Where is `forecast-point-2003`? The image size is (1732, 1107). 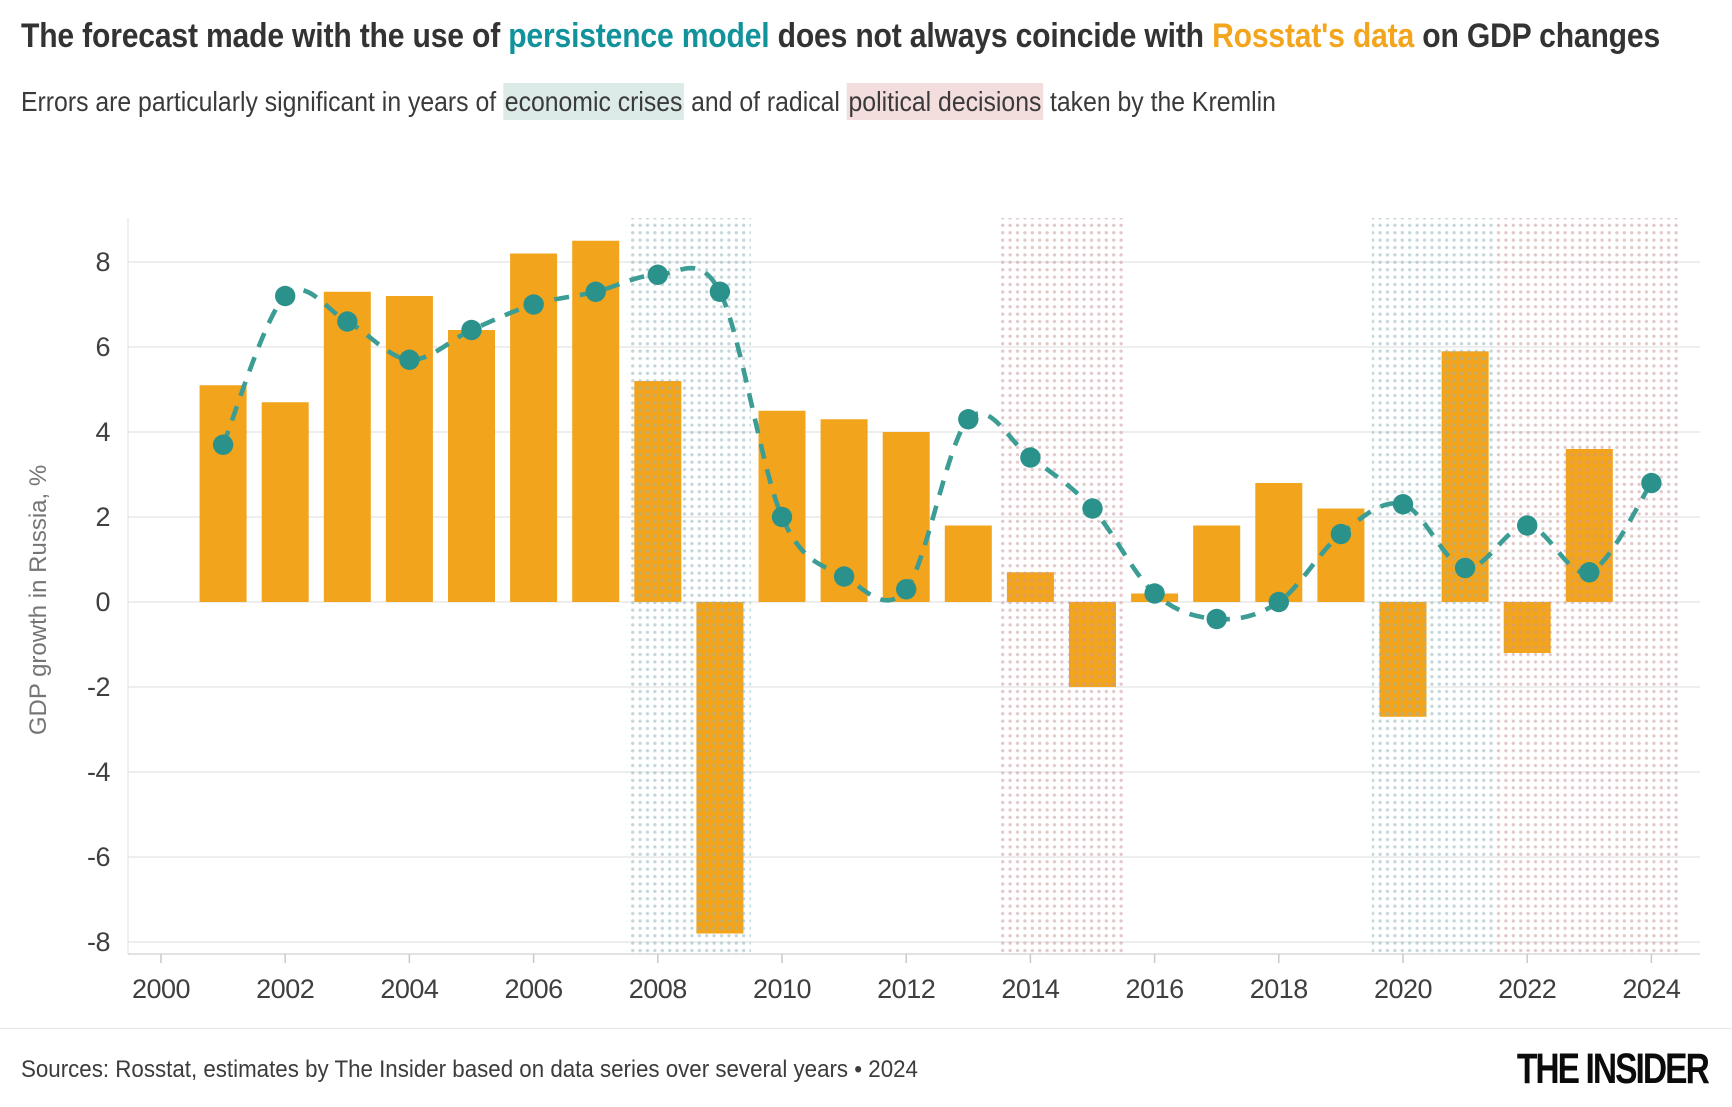
forecast-point-2003 is located at coordinates (347, 321).